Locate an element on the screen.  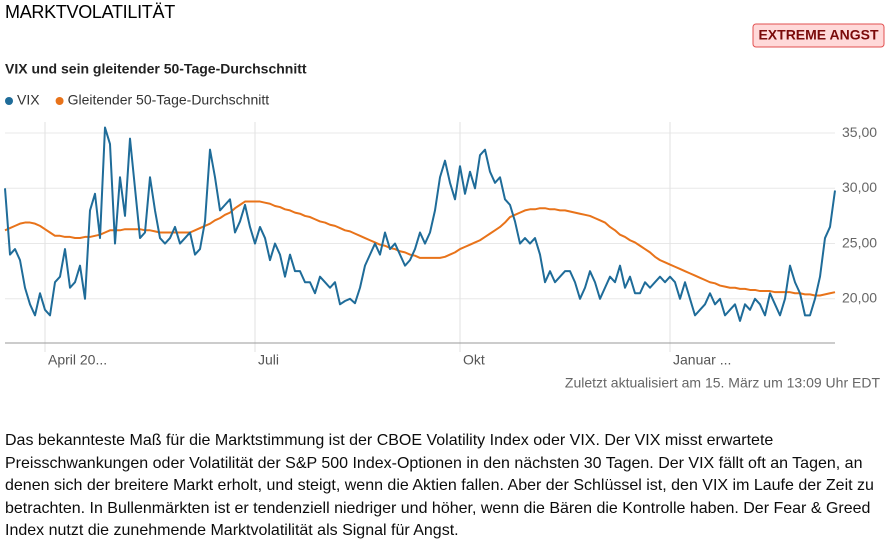
y-tick-label: 35,00 is located at coordinates (859, 132).